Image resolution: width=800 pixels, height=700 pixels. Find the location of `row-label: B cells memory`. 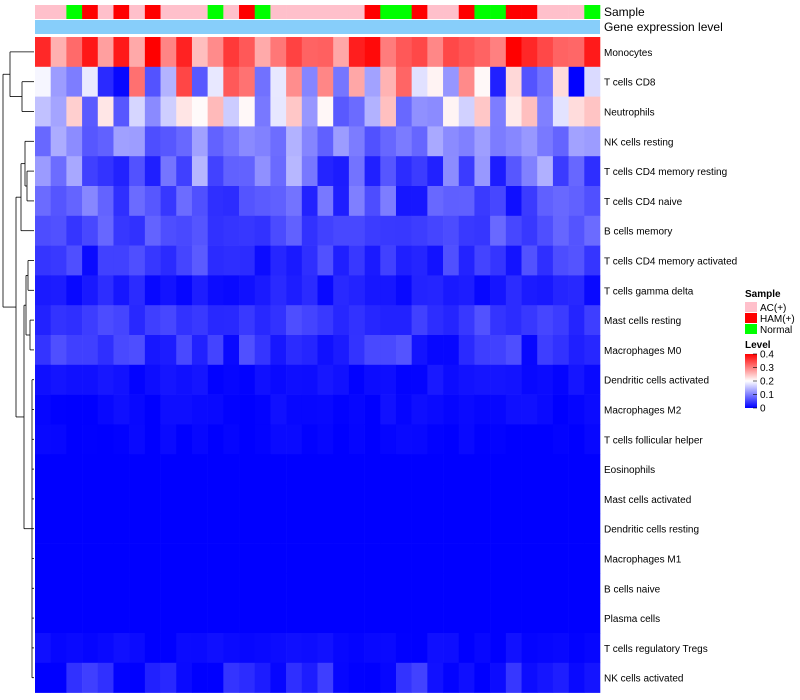

row-label: B cells memory is located at coordinates (638, 232).